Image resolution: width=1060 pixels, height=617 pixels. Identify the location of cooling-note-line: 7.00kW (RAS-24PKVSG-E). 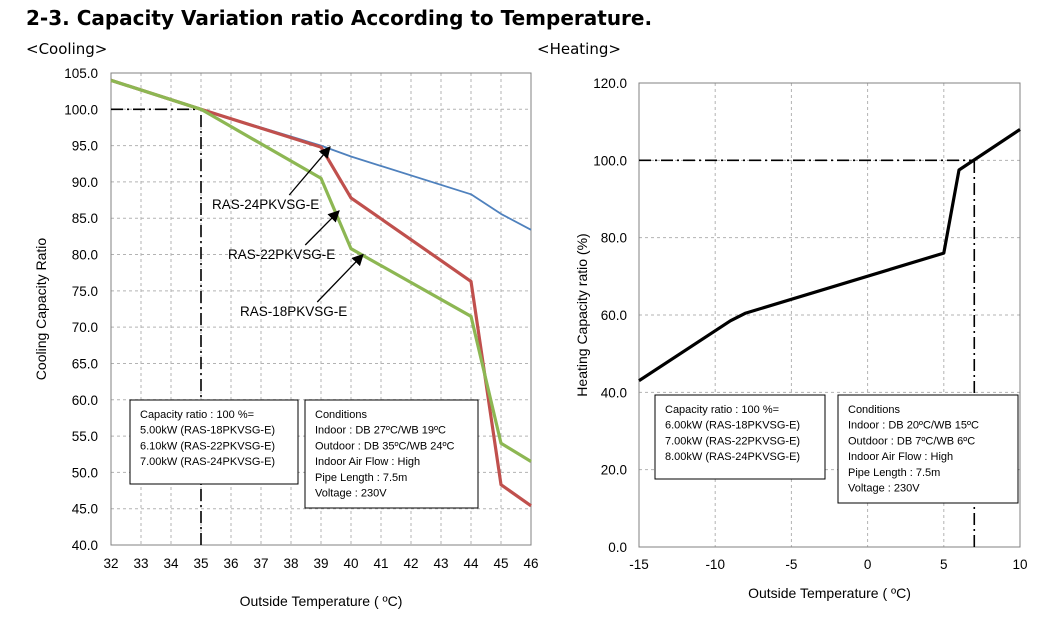
(207, 462).